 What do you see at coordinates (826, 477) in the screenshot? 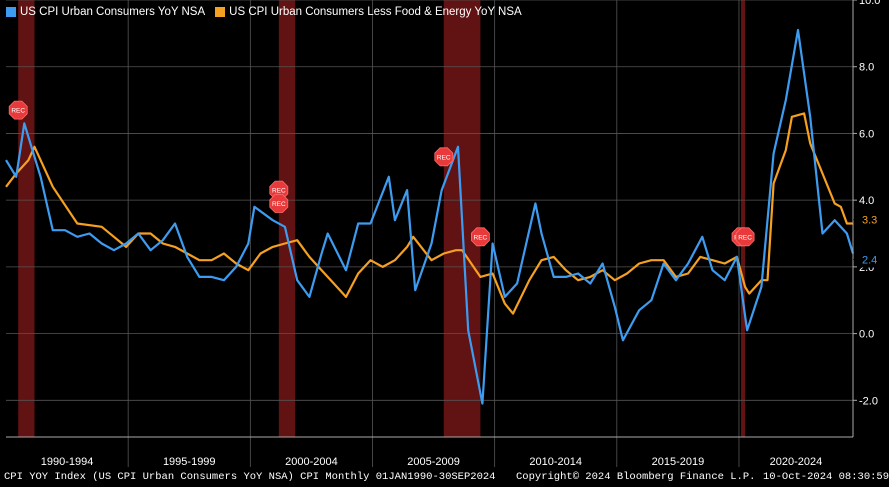
I see `footer-timestamp: 10-Oct-2024 08:30:59` at bounding box center [826, 477].